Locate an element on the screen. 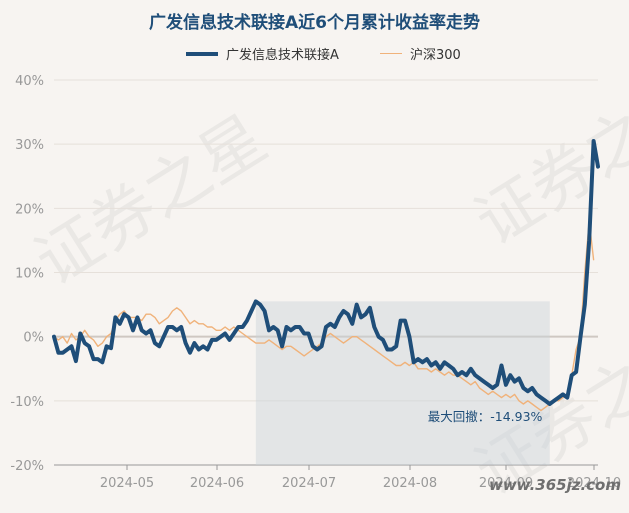  legend-label-index: 沪深300 is located at coordinates (435, 55).